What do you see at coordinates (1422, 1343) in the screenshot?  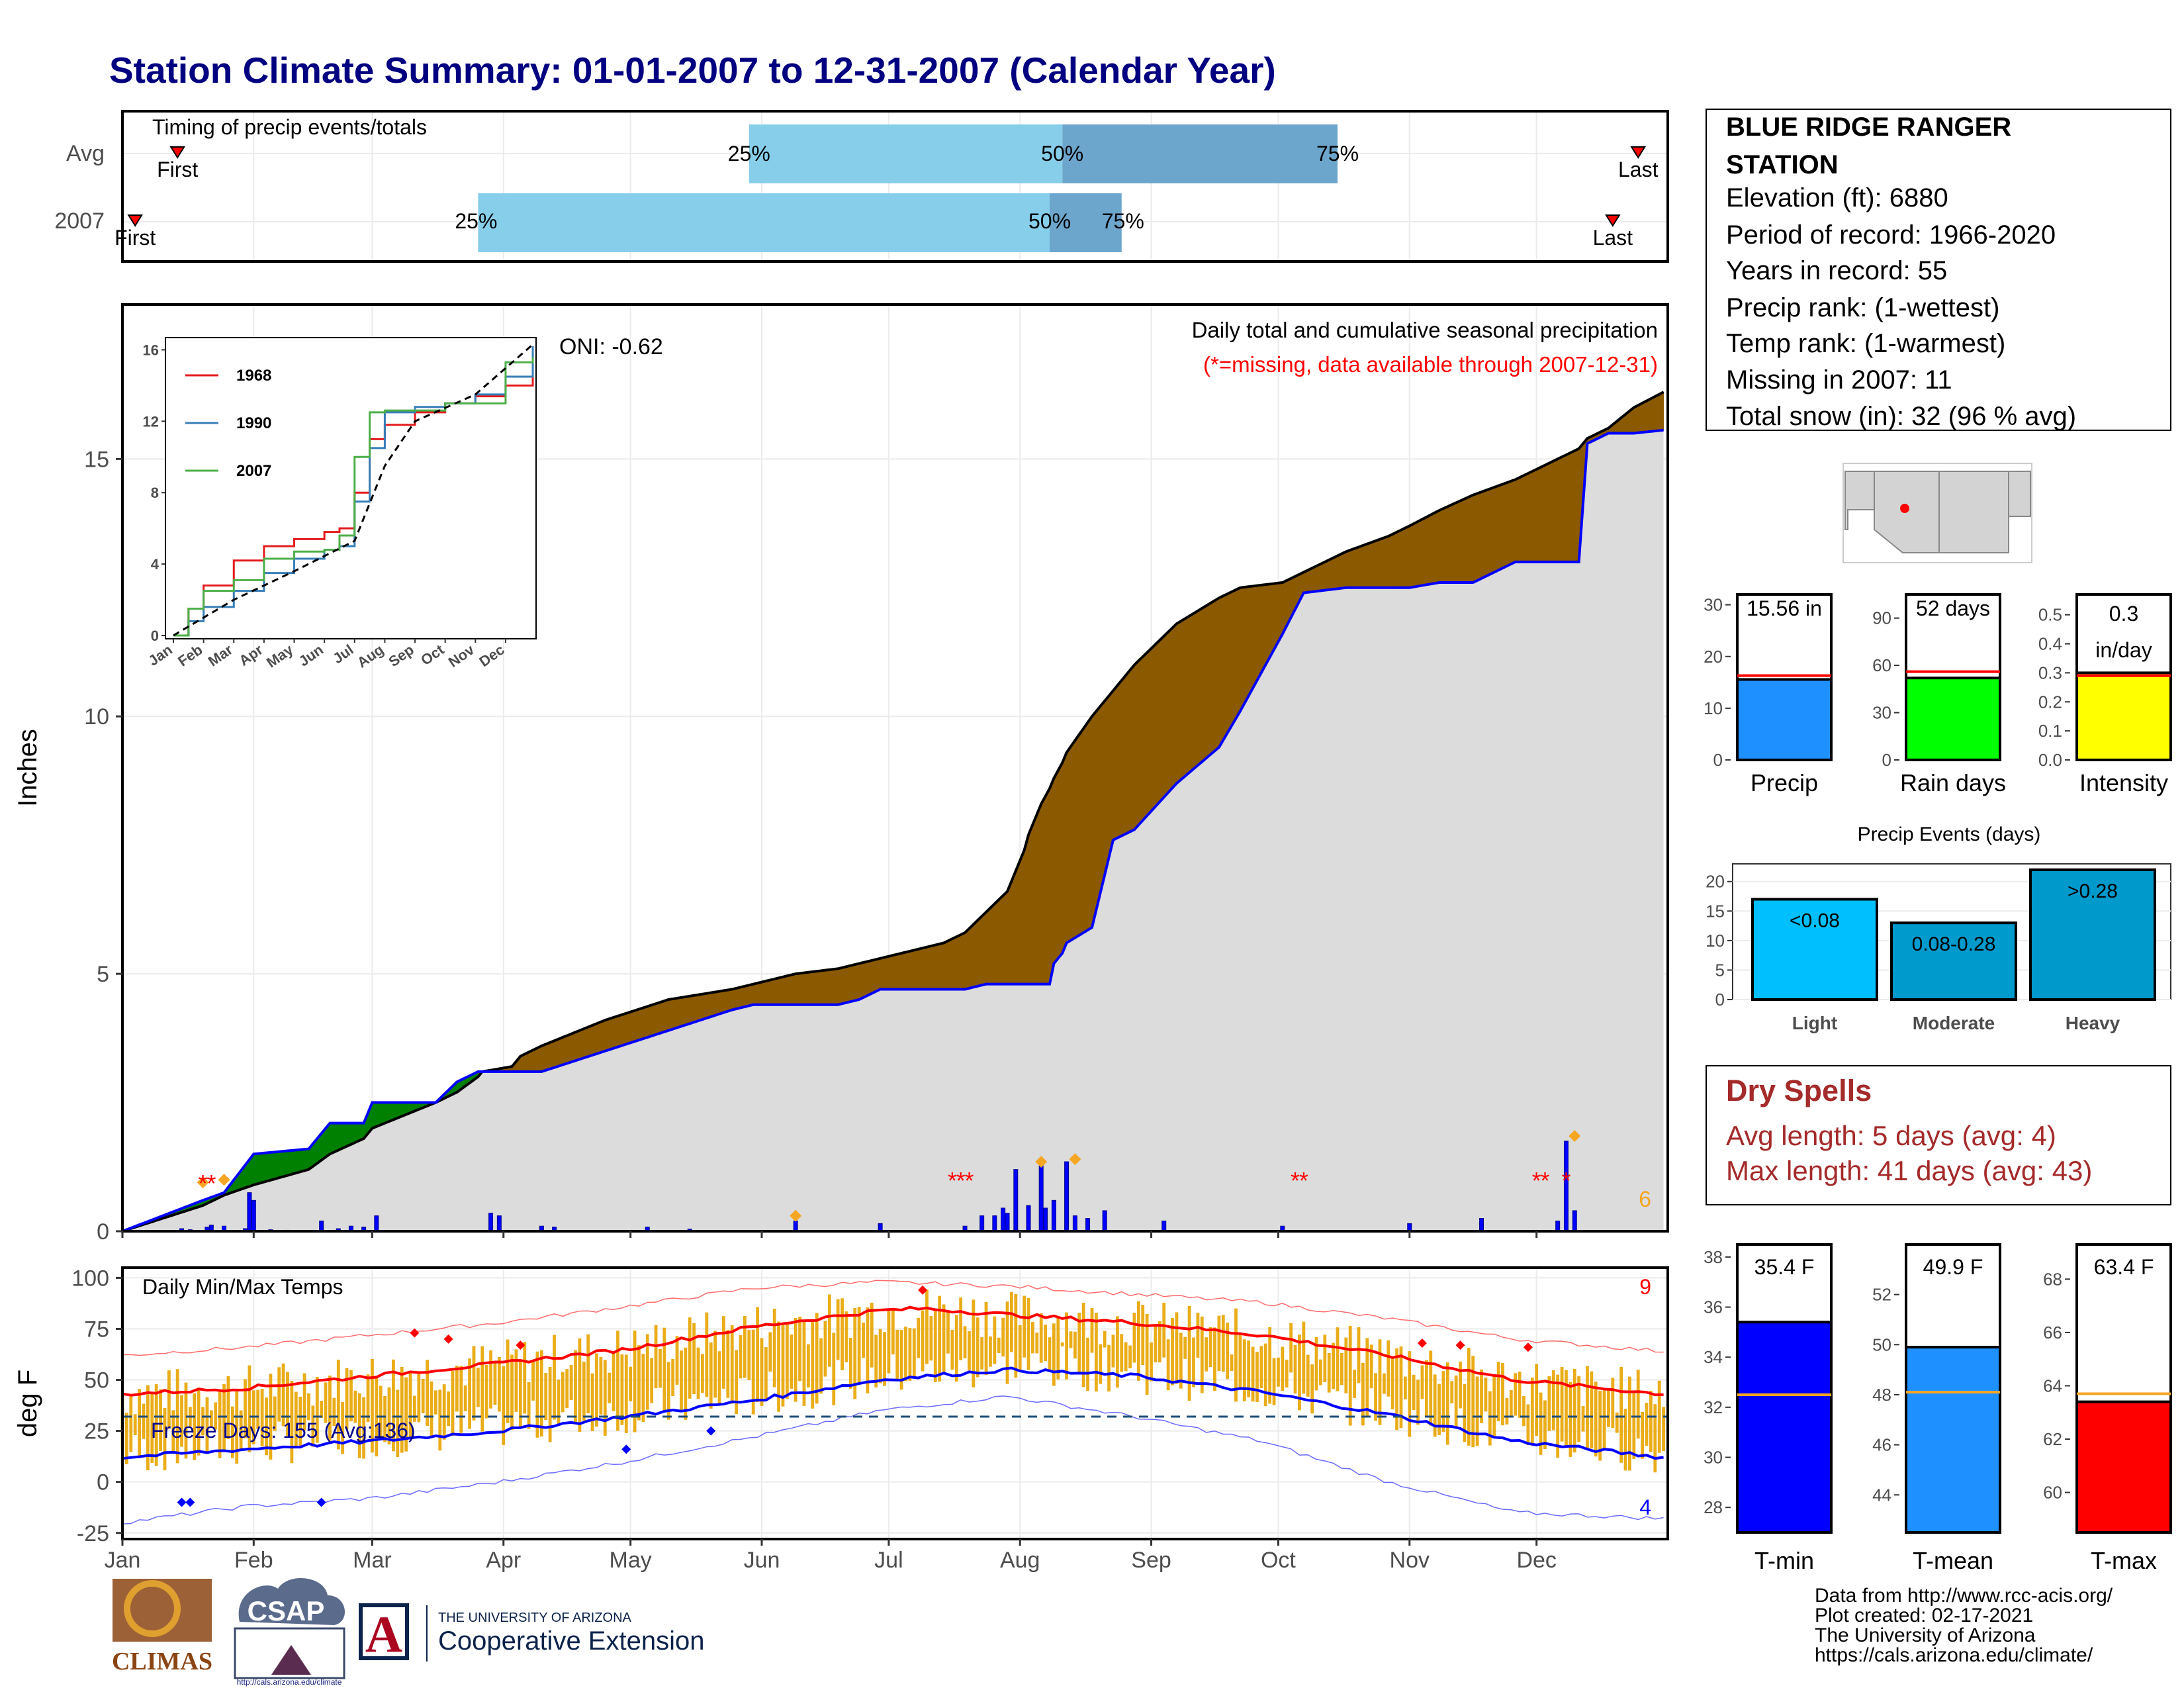 I see `record-high-marker` at bounding box center [1422, 1343].